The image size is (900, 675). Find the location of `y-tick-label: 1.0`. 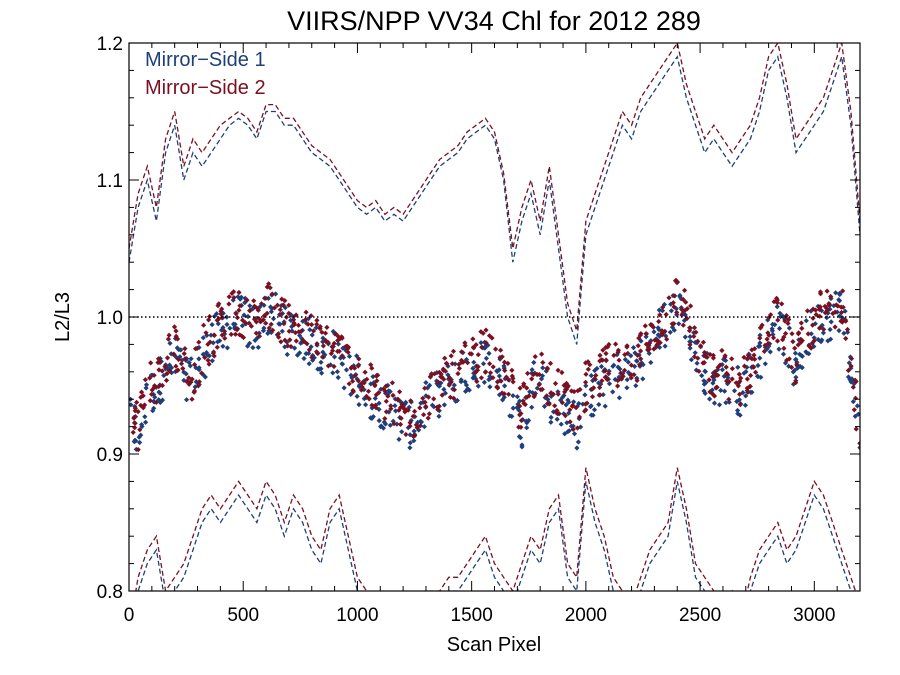

y-tick-label: 1.0 is located at coordinates (110, 318).